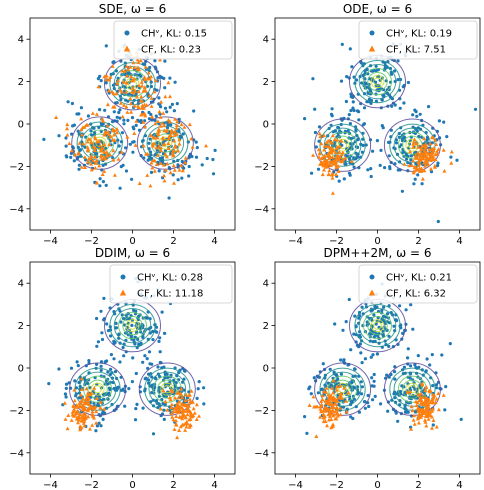 This screenshot has width=484, height=490. What do you see at coordinates (266, 369) in the screenshot?
I see `y-tick-label: 0` at bounding box center [266, 369].